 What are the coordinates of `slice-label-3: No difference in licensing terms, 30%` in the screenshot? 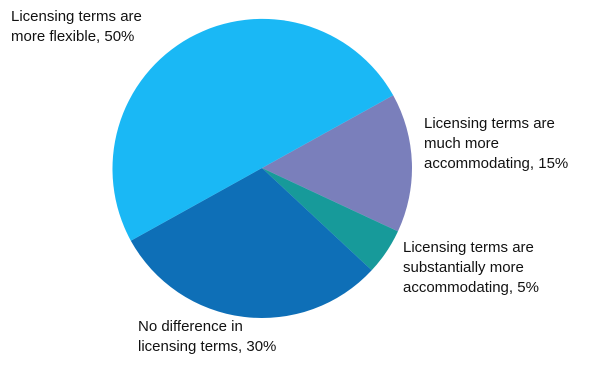 It's located at (207, 336).